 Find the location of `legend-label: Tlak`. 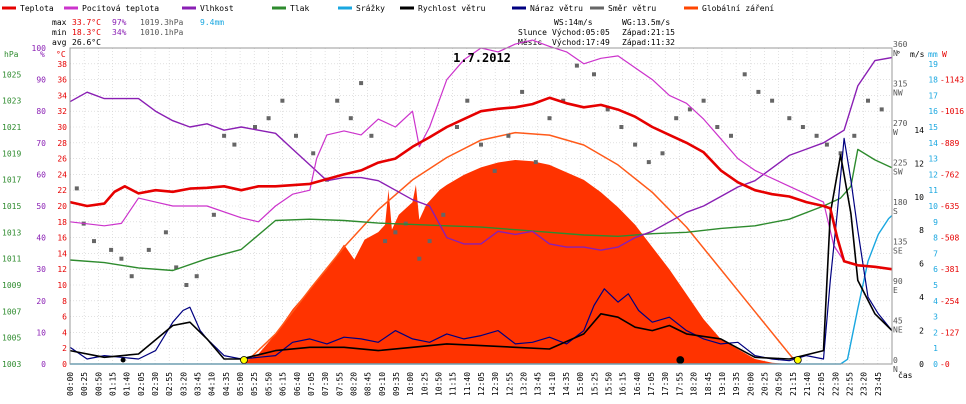

legend-label: Tlak is located at coordinates (299, 8).